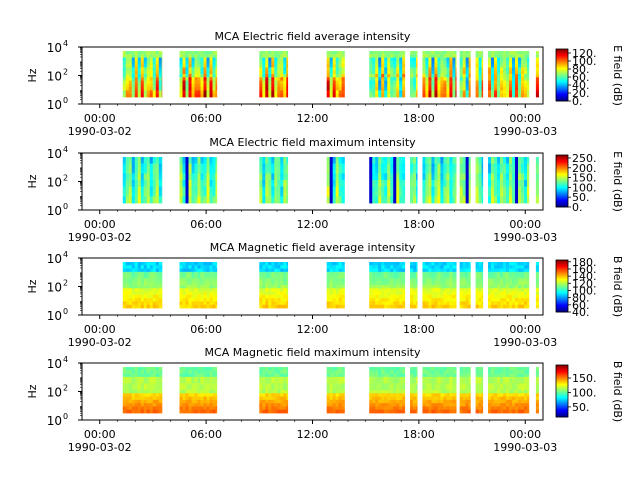  Describe the element at coordinates (313, 352) in the screenshot. I see `panel-title: MCA Magnetic field maximum intensity` at that location.